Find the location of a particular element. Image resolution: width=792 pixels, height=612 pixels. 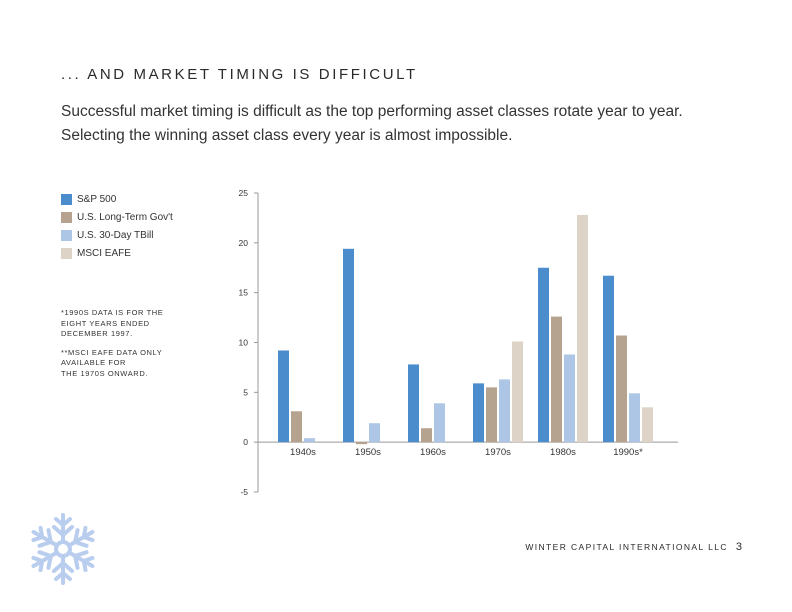

legend-swatch-longterm is located at coordinates (66, 217).